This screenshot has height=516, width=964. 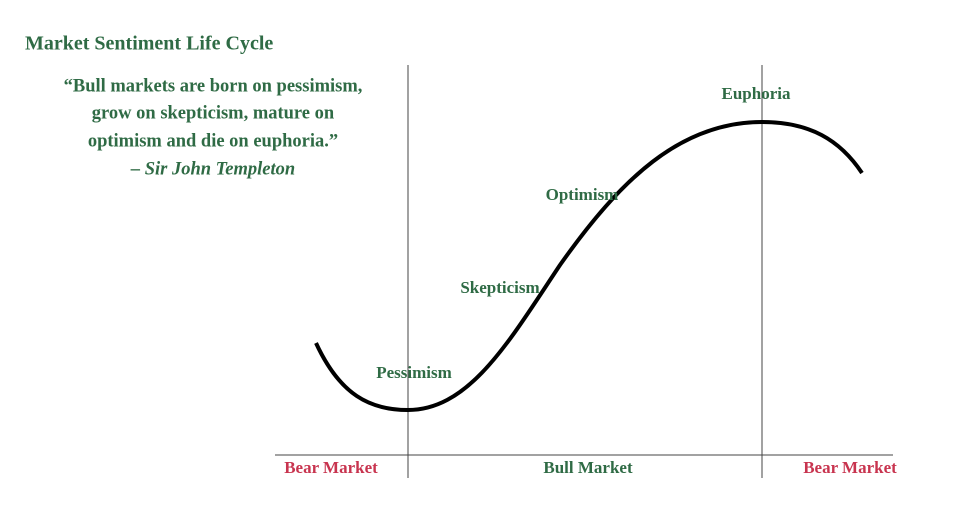 What do you see at coordinates (582, 194) in the screenshot?
I see `stage-label: Optimism` at bounding box center [582, 194].